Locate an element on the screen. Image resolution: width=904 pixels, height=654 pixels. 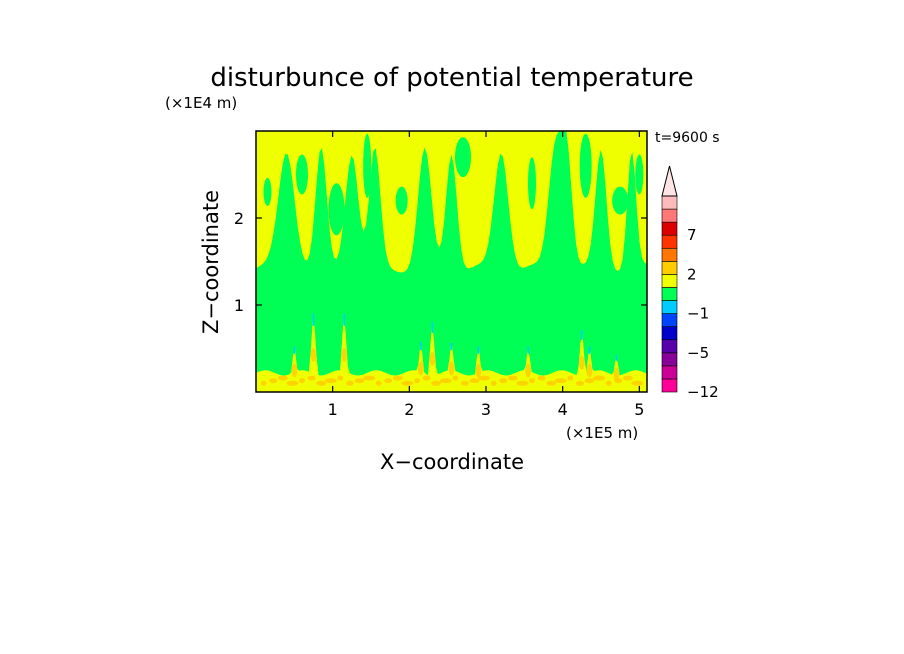
y-axis-label: Z−coordinate is located at coordinates (211, 262).